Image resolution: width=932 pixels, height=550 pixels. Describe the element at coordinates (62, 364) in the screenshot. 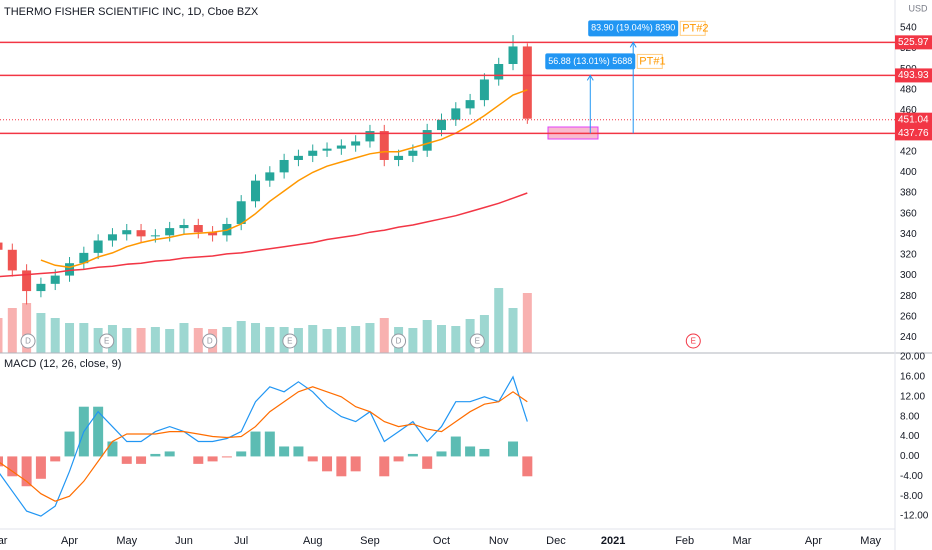

I see `indicator-title: MACD (12, 26, close, 9)` at that location.